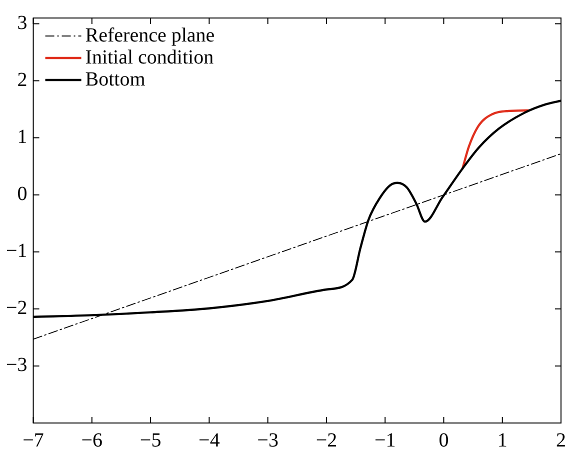 This screenshot has height=459, width=572. I want to click on x-tick-label: −4, so click(209, 440).